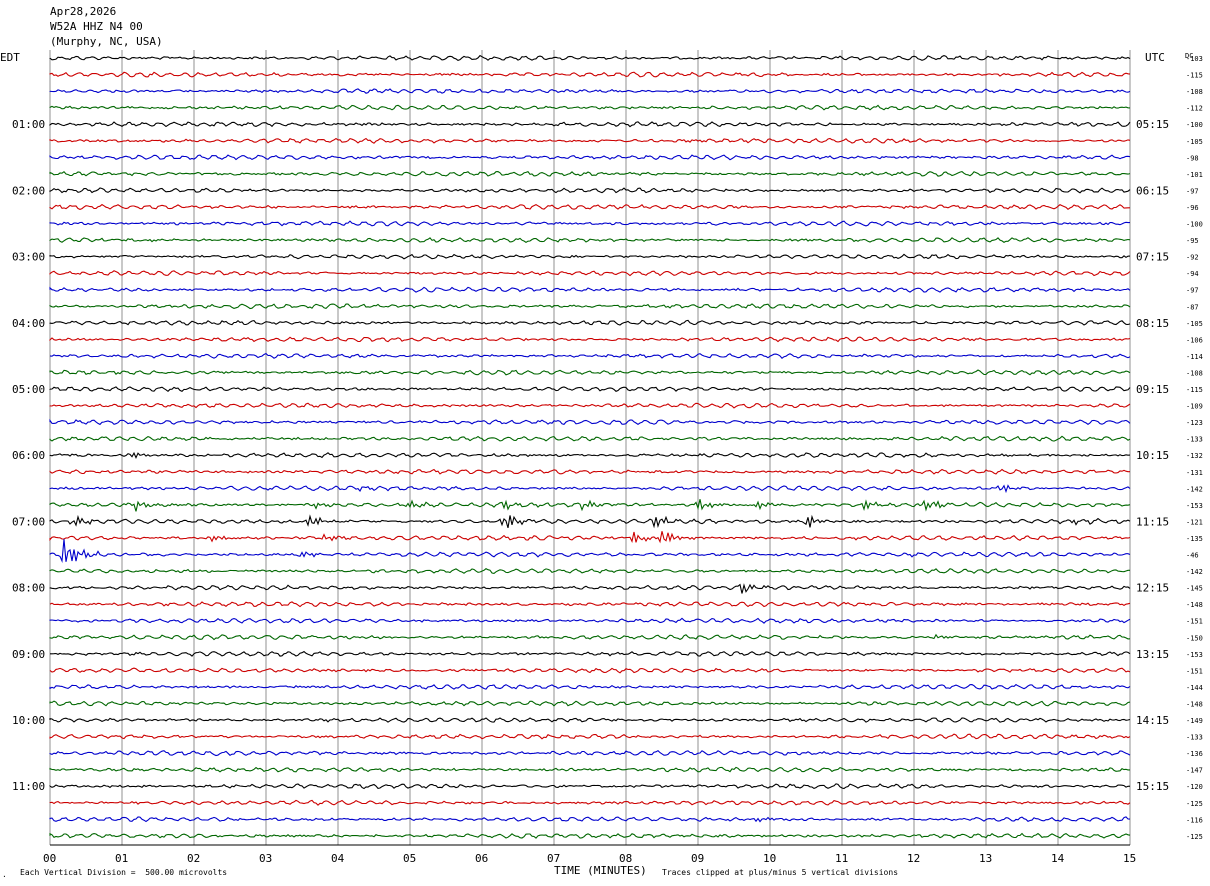  Describe the element at coordinates (1194, 539) in the screenshot. I see `dc-offset-label: -135` at that location.